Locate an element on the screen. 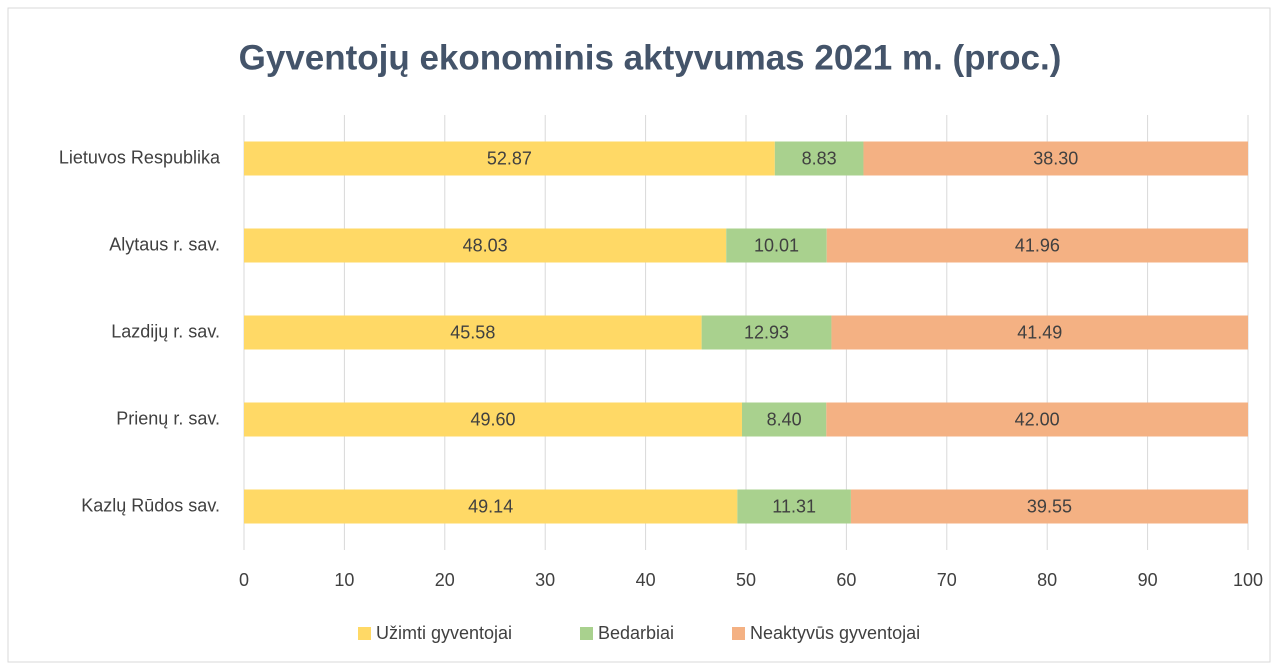  data-label: 48.03 is located at coordinates (485, 245).